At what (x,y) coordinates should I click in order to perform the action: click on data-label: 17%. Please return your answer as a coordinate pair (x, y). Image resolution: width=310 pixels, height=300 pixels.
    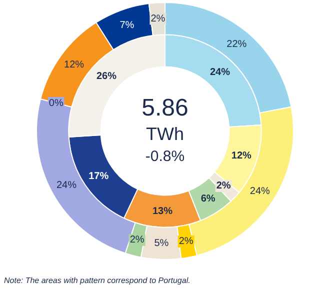
    Looking at the image, I should click on (98, 176).